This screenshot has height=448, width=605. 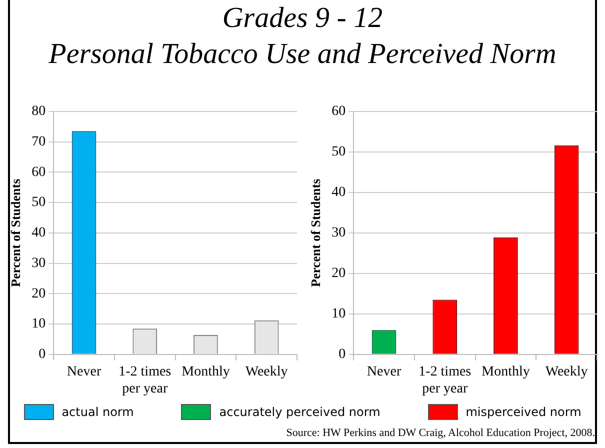 What do you see at coordinates (524, 412) in the screenshot?
I see `legend-label: misperceived norm` at bounding box center [524, 412].